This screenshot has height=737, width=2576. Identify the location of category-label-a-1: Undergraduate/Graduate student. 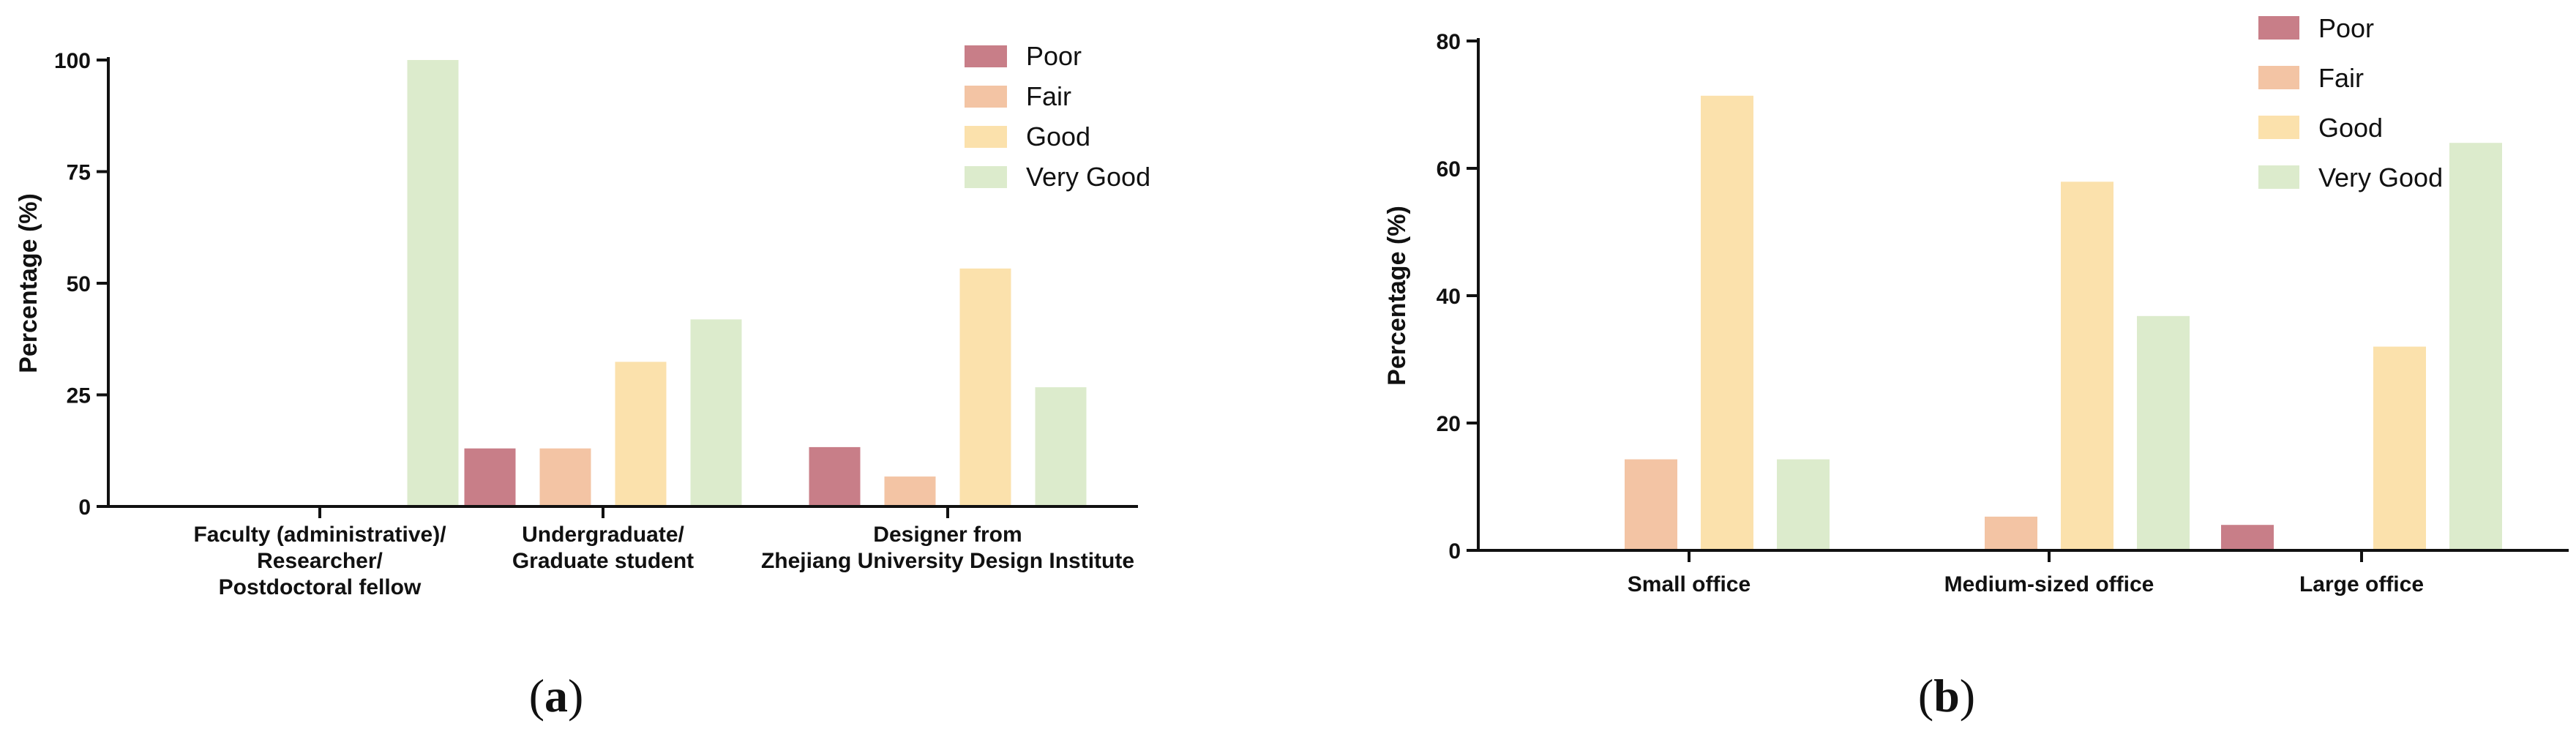
(603, 548).